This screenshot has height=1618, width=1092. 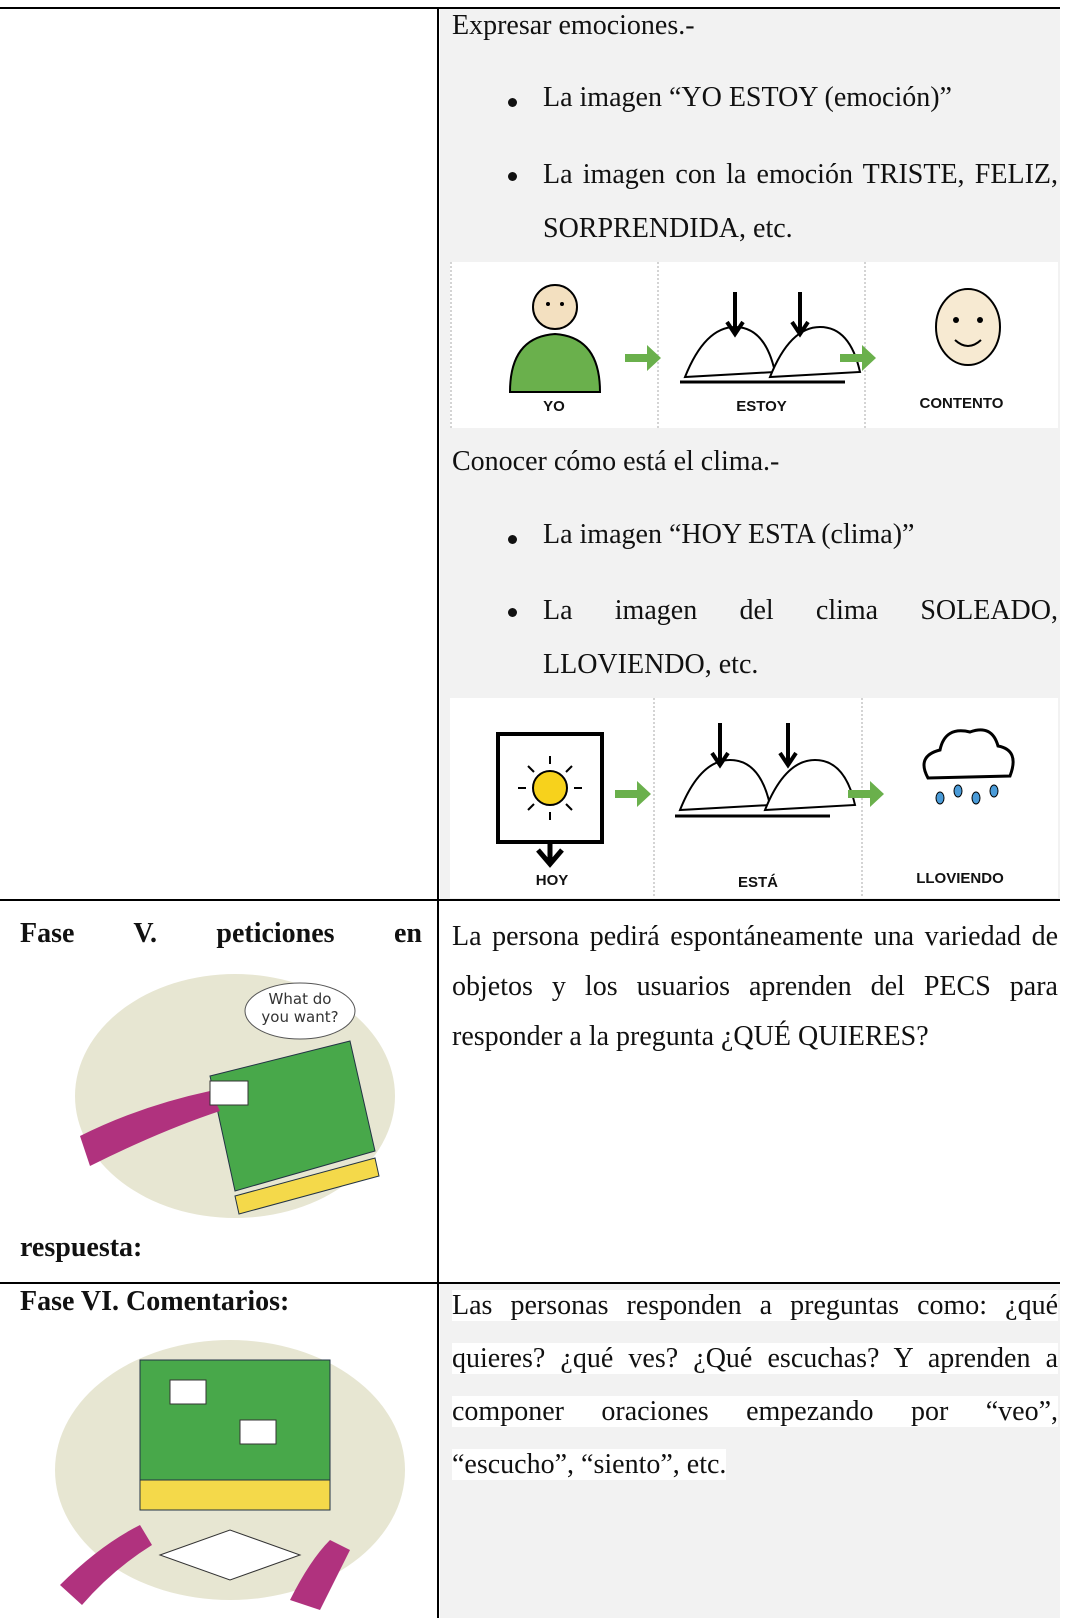 What do you see at coordinates (221, 933) in the screenshot?
I see `phase-title: Fase V. peticiones en` at bounding box center [221, 933].